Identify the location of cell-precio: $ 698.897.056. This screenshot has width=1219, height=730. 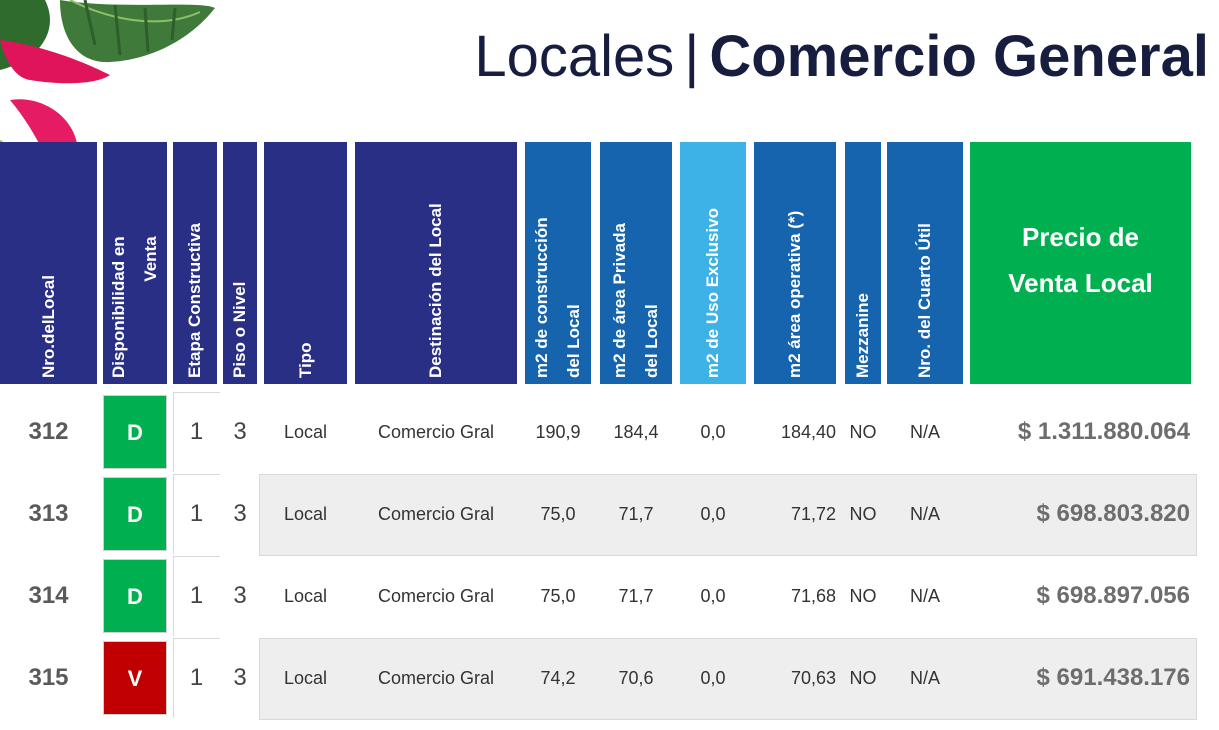
(1113, 595).